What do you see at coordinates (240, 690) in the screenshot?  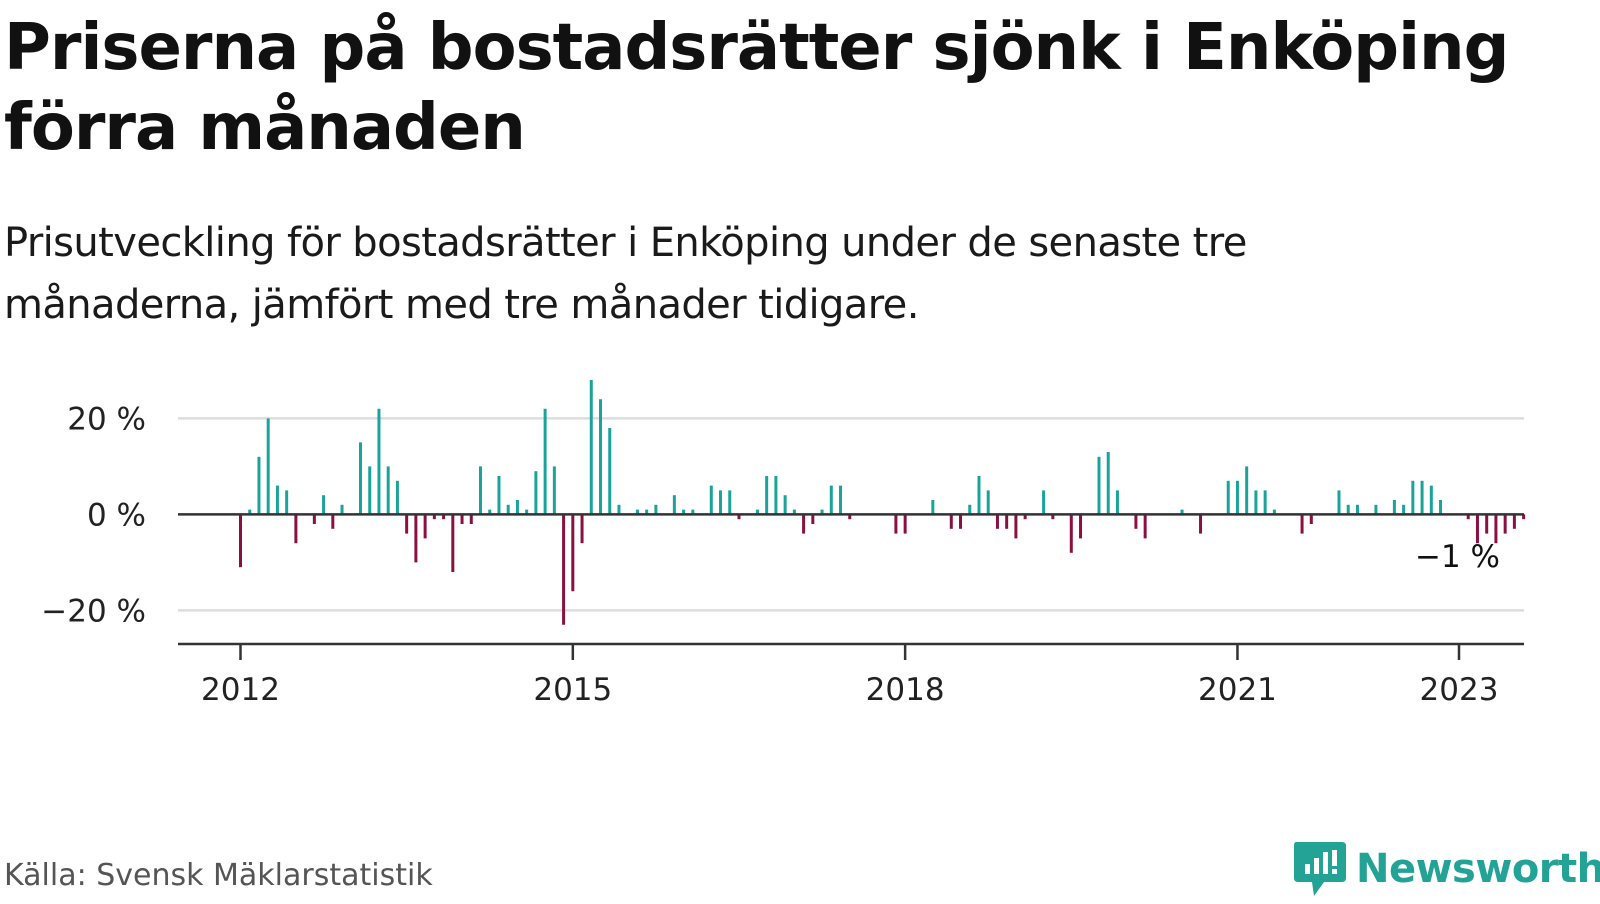 I see `x-tick-label: 2012` at bounding box center [240, 690].